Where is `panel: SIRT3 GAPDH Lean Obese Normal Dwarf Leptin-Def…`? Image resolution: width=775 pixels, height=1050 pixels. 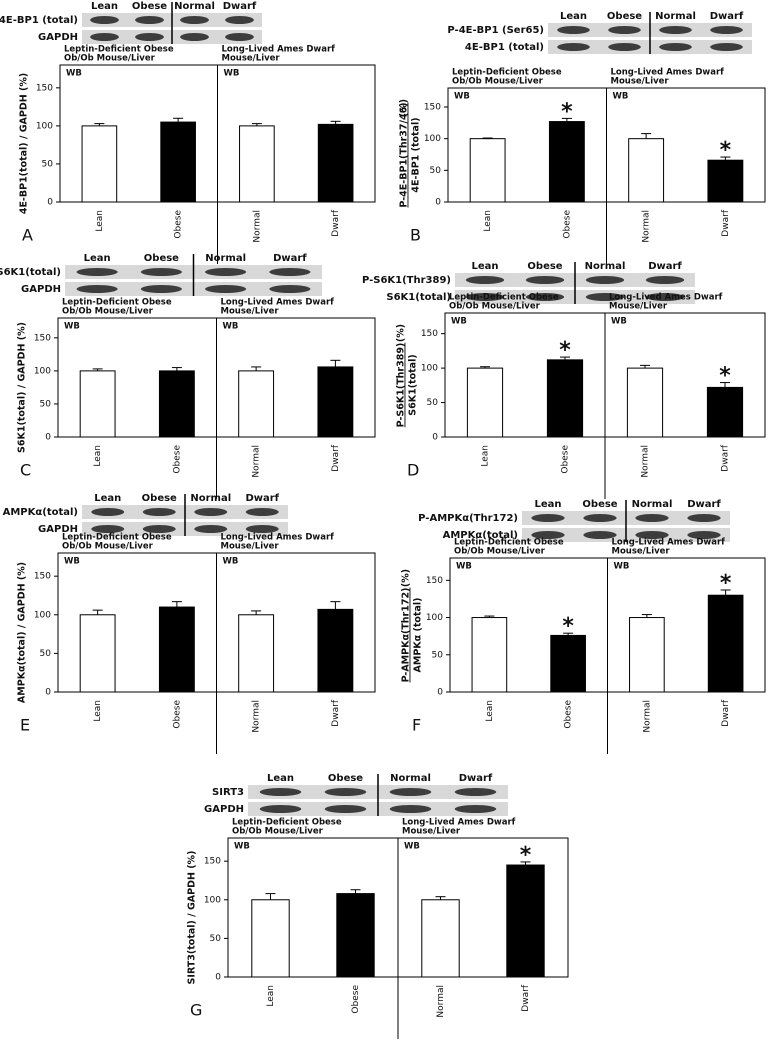
panel: SIRT3 GAPDH Lean Obese Normal Dwarf Leptin-Def… is located at coordinates (378, 906).